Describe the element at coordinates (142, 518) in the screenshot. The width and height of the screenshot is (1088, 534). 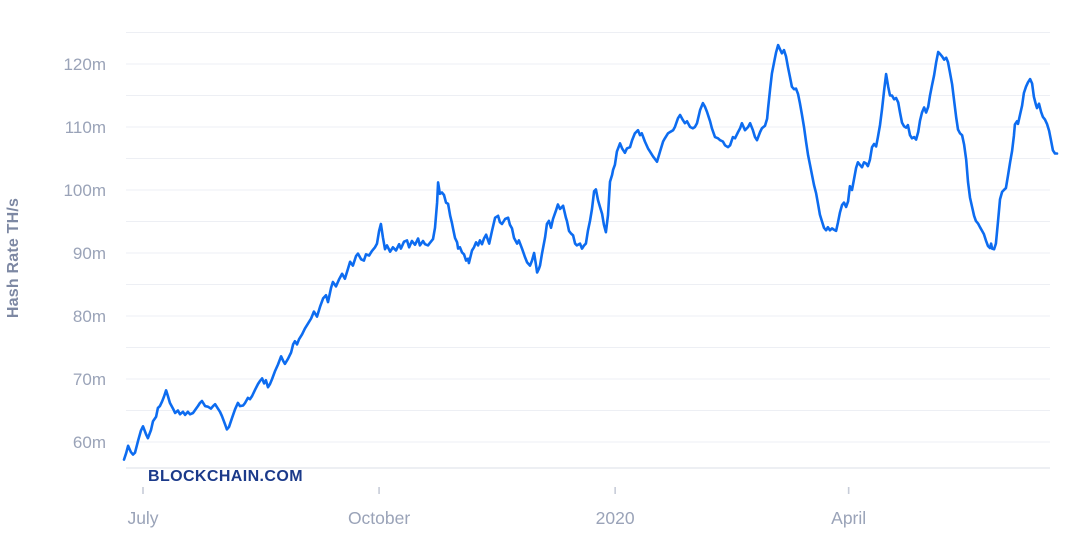
I see `x-tick-label: July` at that location.